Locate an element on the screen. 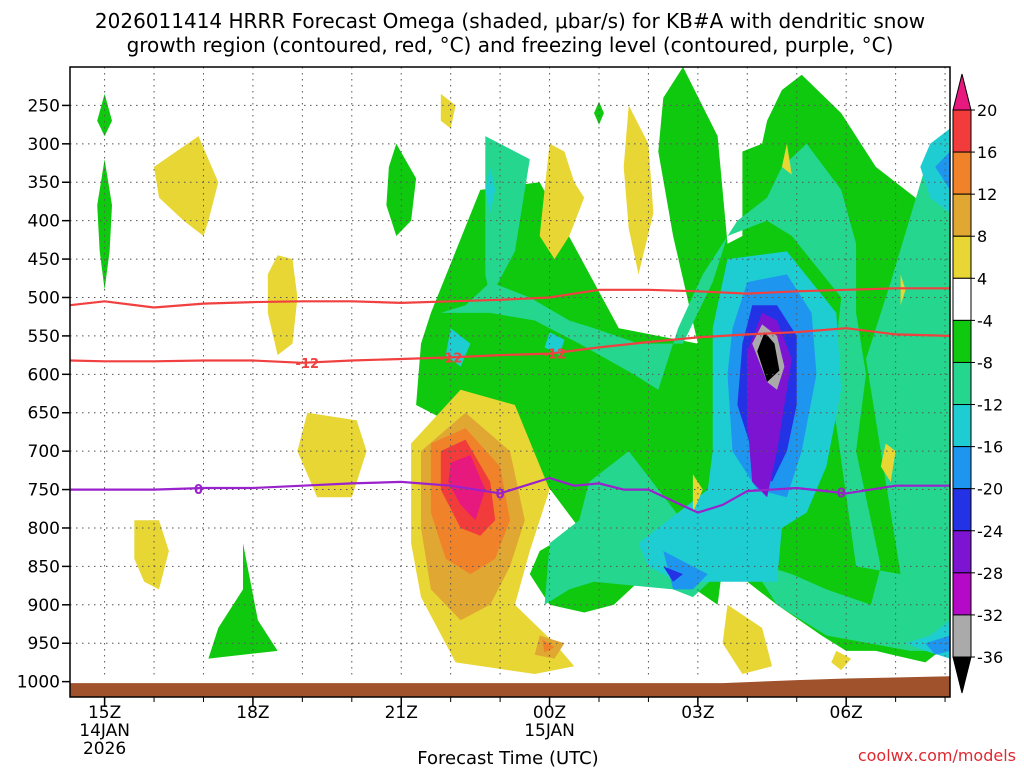  ground-surface is located at coordinates (510, 686).